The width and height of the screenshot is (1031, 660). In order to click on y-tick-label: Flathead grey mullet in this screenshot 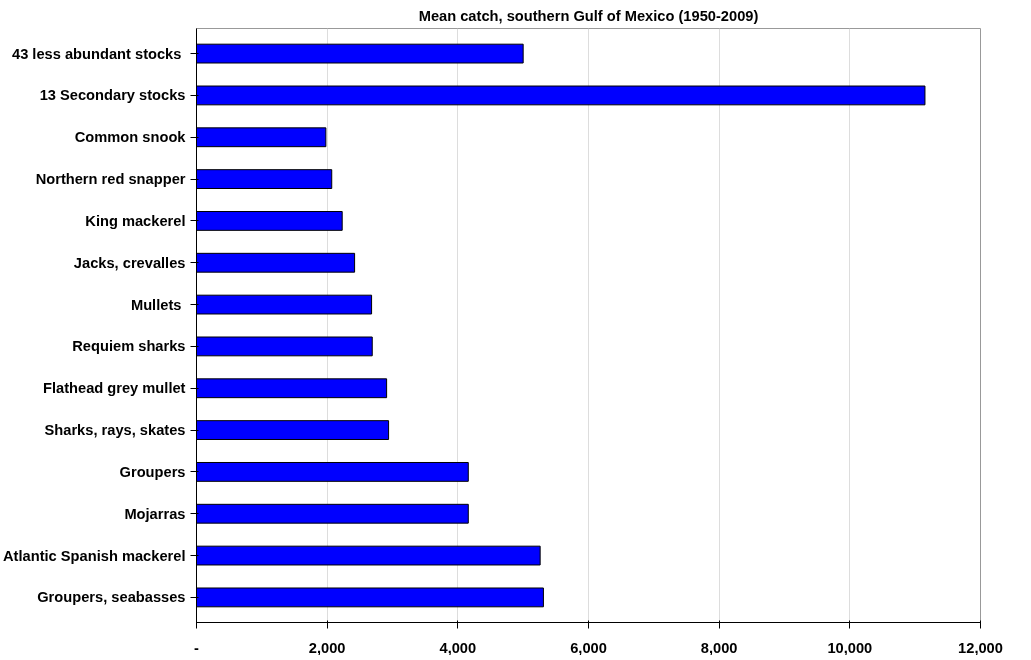, I will do `click(114, 388)`.